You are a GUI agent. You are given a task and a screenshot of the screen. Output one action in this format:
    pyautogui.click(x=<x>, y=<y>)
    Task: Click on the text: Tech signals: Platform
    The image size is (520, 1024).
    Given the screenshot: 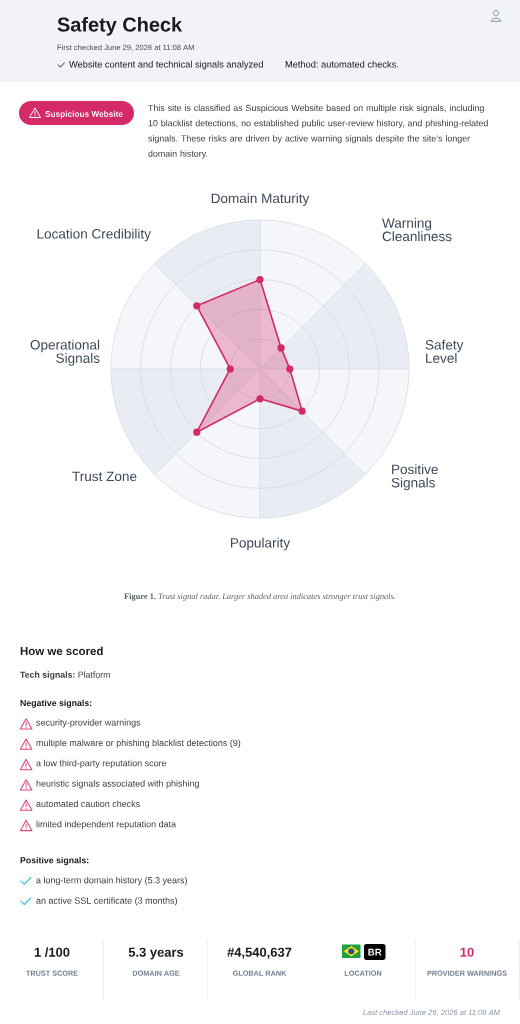 What is the action you would take?
    pyautogui.click(x=65, y=675)
    